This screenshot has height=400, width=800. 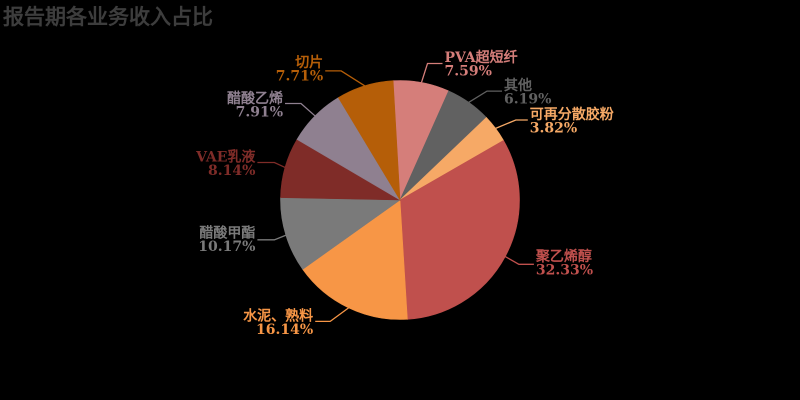 What do you see at coordinates (108, 16) in the screenshot?
I see `chart-title: 报告期各业务收入占比` at bounding box center [108, 16].